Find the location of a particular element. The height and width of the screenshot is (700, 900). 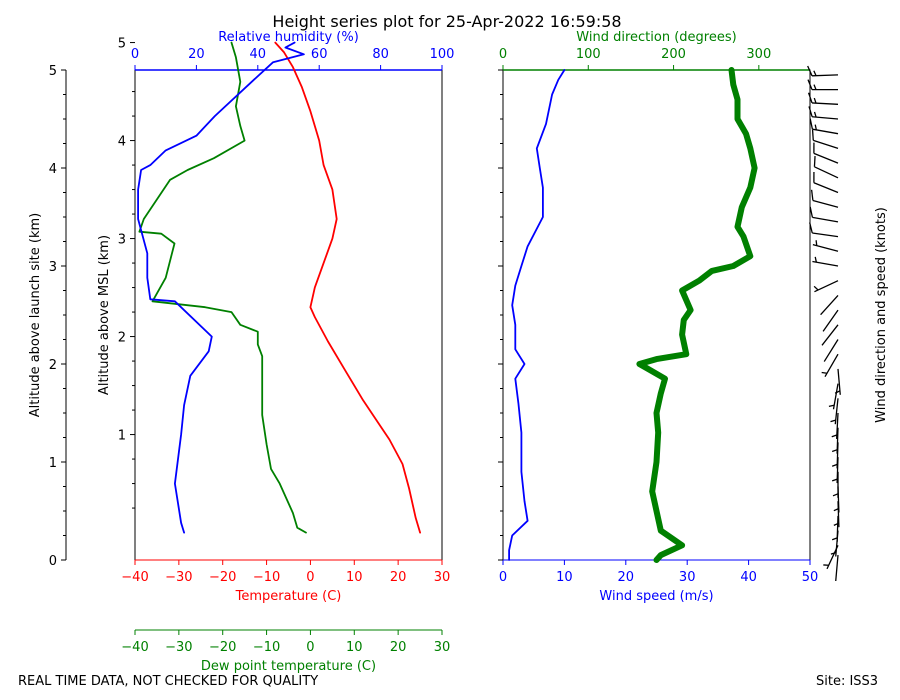

temp-tick-label: −40 is located at coordinates (134, 577).